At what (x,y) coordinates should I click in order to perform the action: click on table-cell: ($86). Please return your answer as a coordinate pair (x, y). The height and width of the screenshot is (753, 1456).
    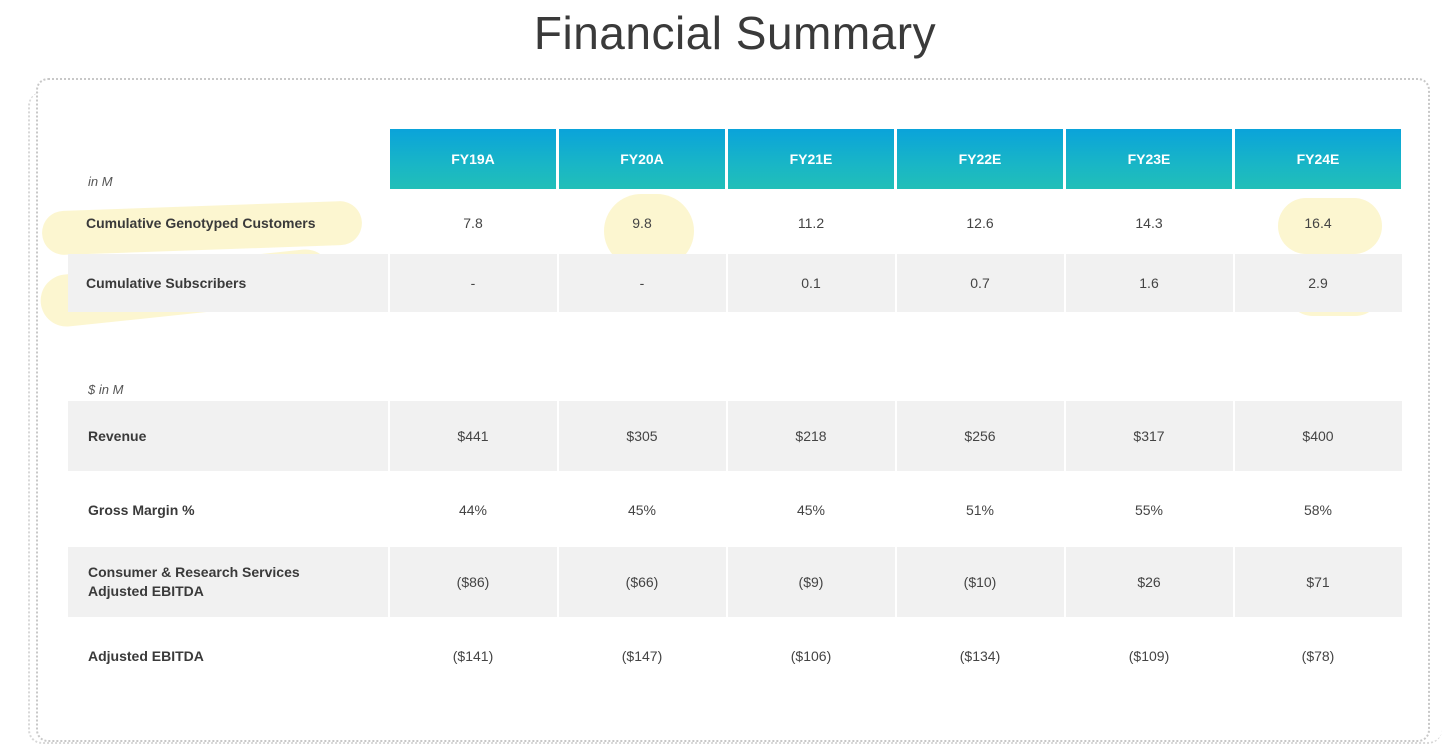
    Looking at the image, I should click on (473, 582).